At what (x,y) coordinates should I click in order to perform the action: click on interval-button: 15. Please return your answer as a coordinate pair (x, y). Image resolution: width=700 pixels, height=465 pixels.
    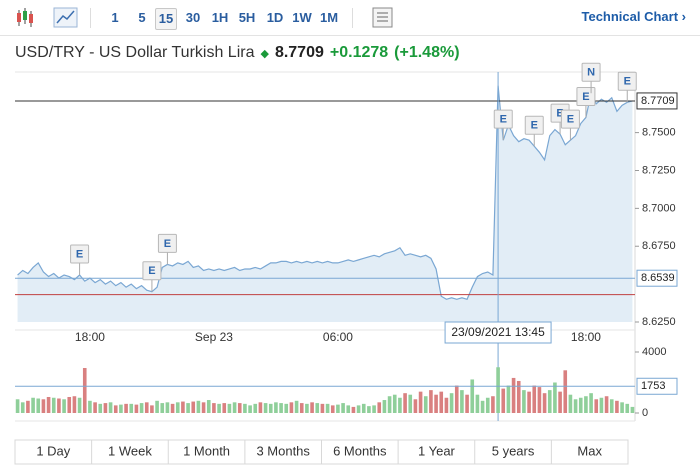
    Looking at the image, I should click on (166, 19).